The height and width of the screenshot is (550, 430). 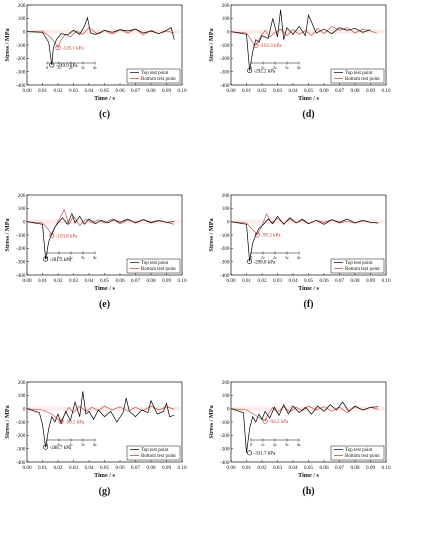 What do you see at coordinates (308, 491) in the screenshot?
I see `panel-label: (h)` at bounding box center [308, 491].